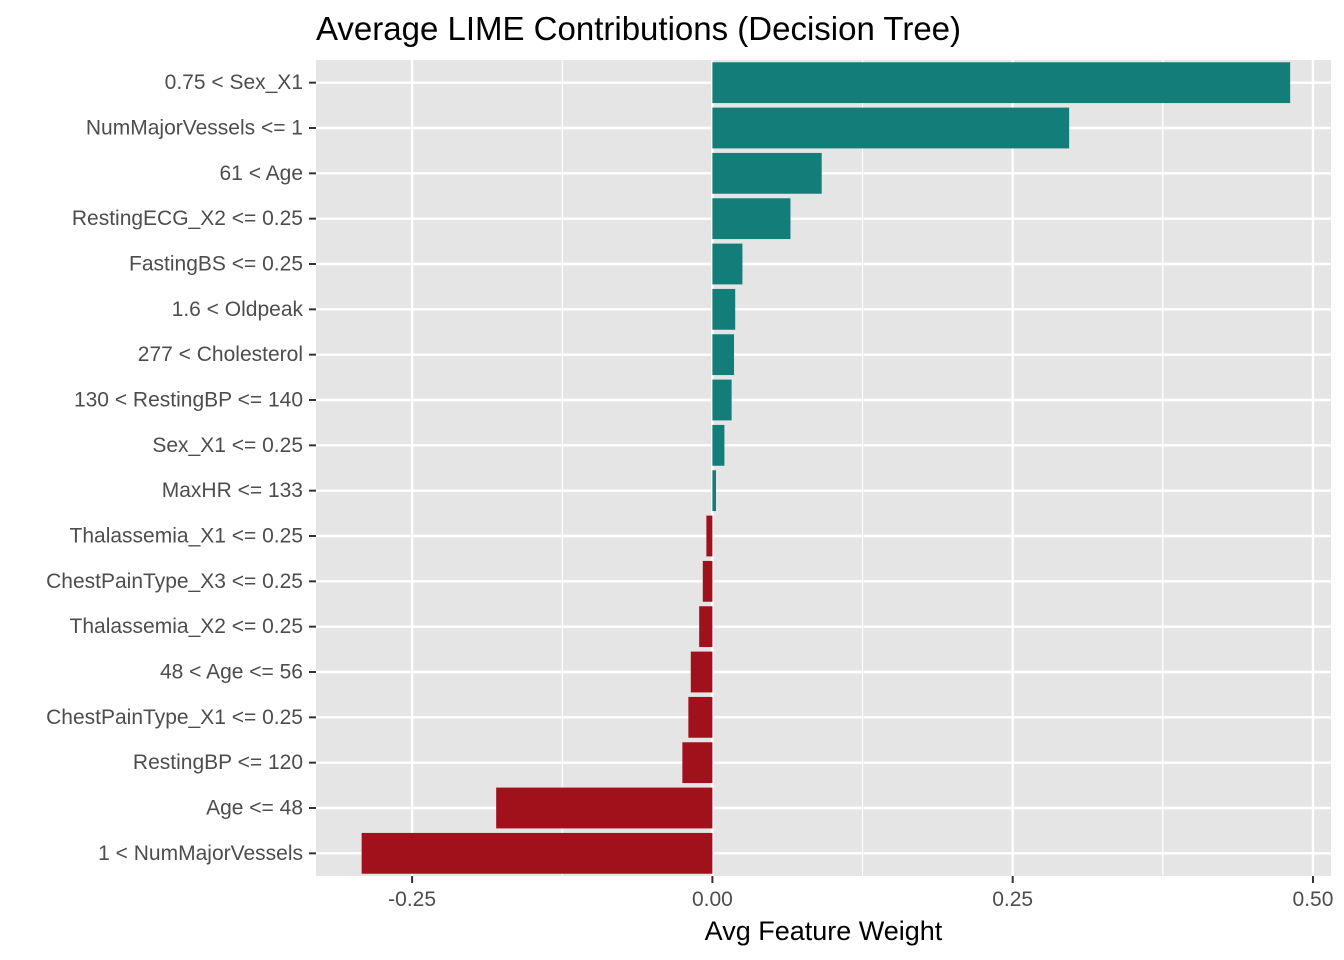  What do you see at coordinates (232, 490) in the screenshot?
I see `y-tick-label: MaxHR <= 133` at bounding box center [232, 490].